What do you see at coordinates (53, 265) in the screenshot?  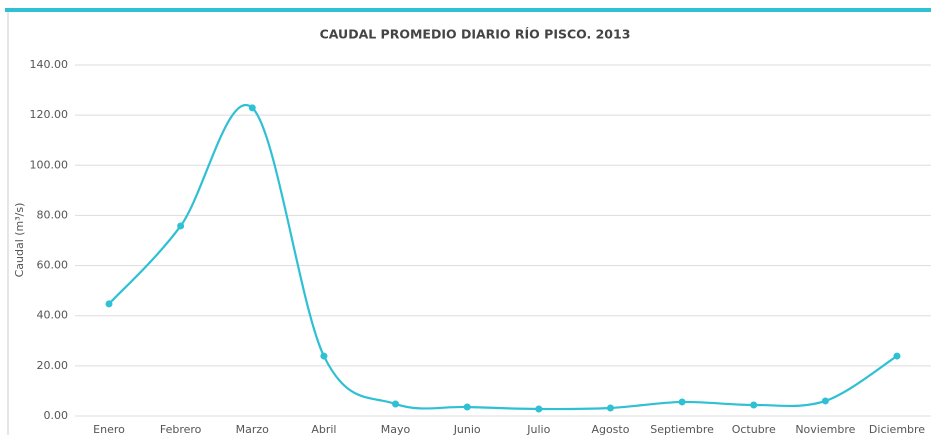 I see `y-tick-label: 60.00` at bounding box center [53, 265].